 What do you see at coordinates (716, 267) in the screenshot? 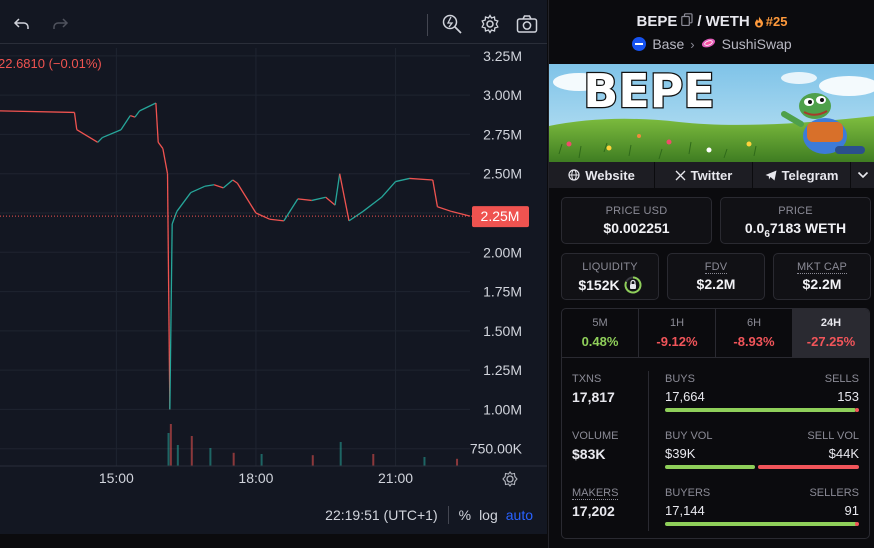
I see `fdv-label: FDV` at bounding box center [716, 267].